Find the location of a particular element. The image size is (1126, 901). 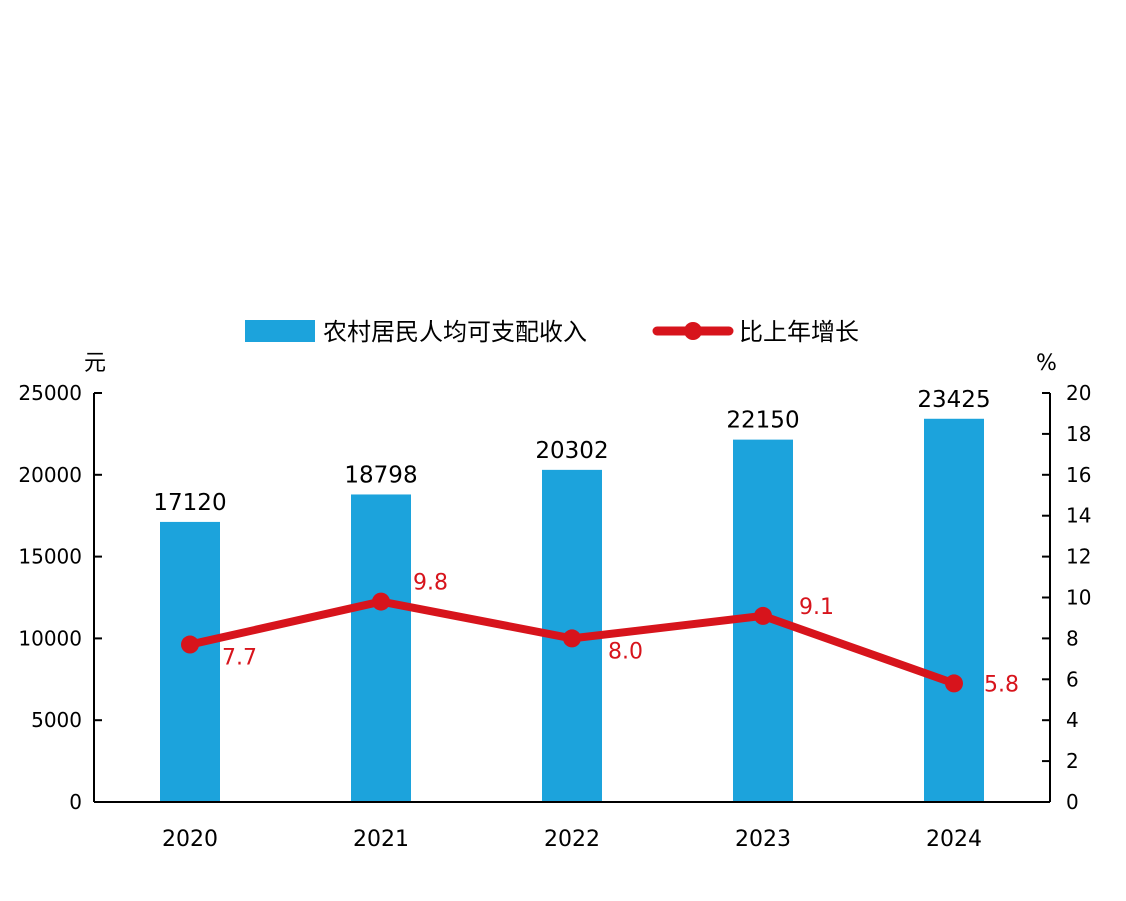

bar-label-2020: 17120 is located at coordinates (189, 503).